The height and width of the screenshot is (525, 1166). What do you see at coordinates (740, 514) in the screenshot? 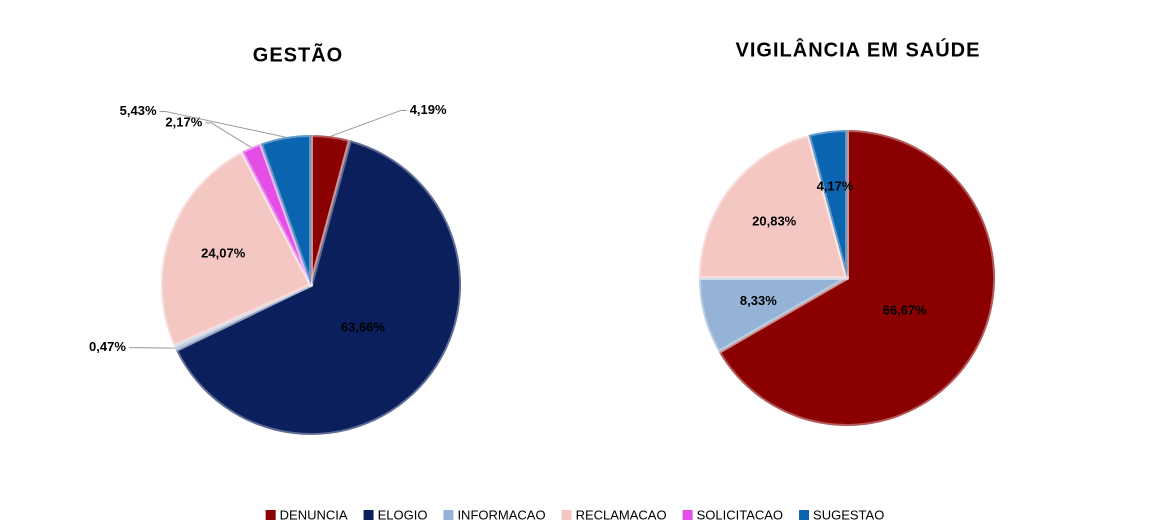
I see `legend-label: SOLICITACAO` at bounding box center [740, 514].